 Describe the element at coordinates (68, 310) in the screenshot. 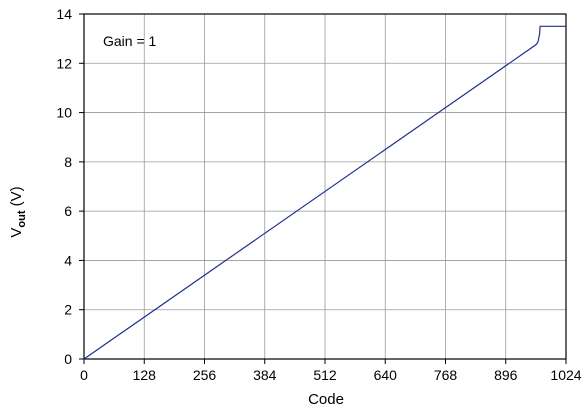

I see `y-tick-label: 2` at that location.